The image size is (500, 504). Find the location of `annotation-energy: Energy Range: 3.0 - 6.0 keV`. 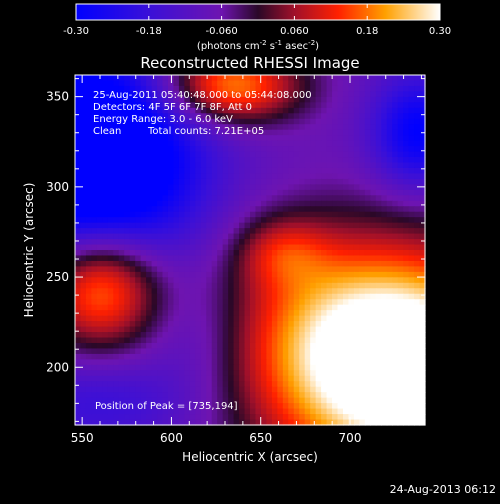

annotation-energy: Energy Range: 3.0 - 6.0 keV is located at coordinates (163, 119).